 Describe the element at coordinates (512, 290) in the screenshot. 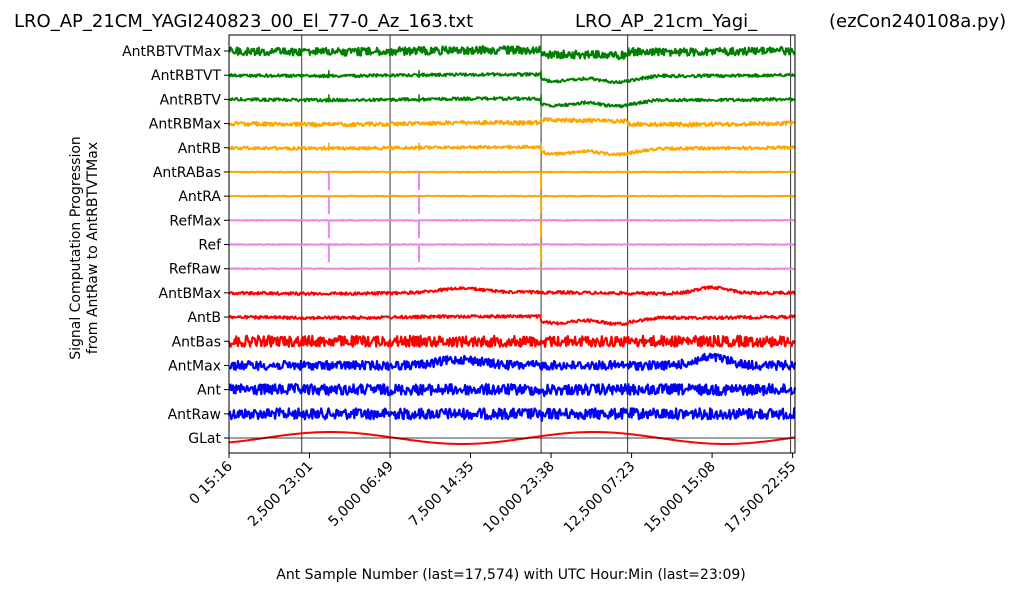

I see `series-line-AntBMax` at that location.